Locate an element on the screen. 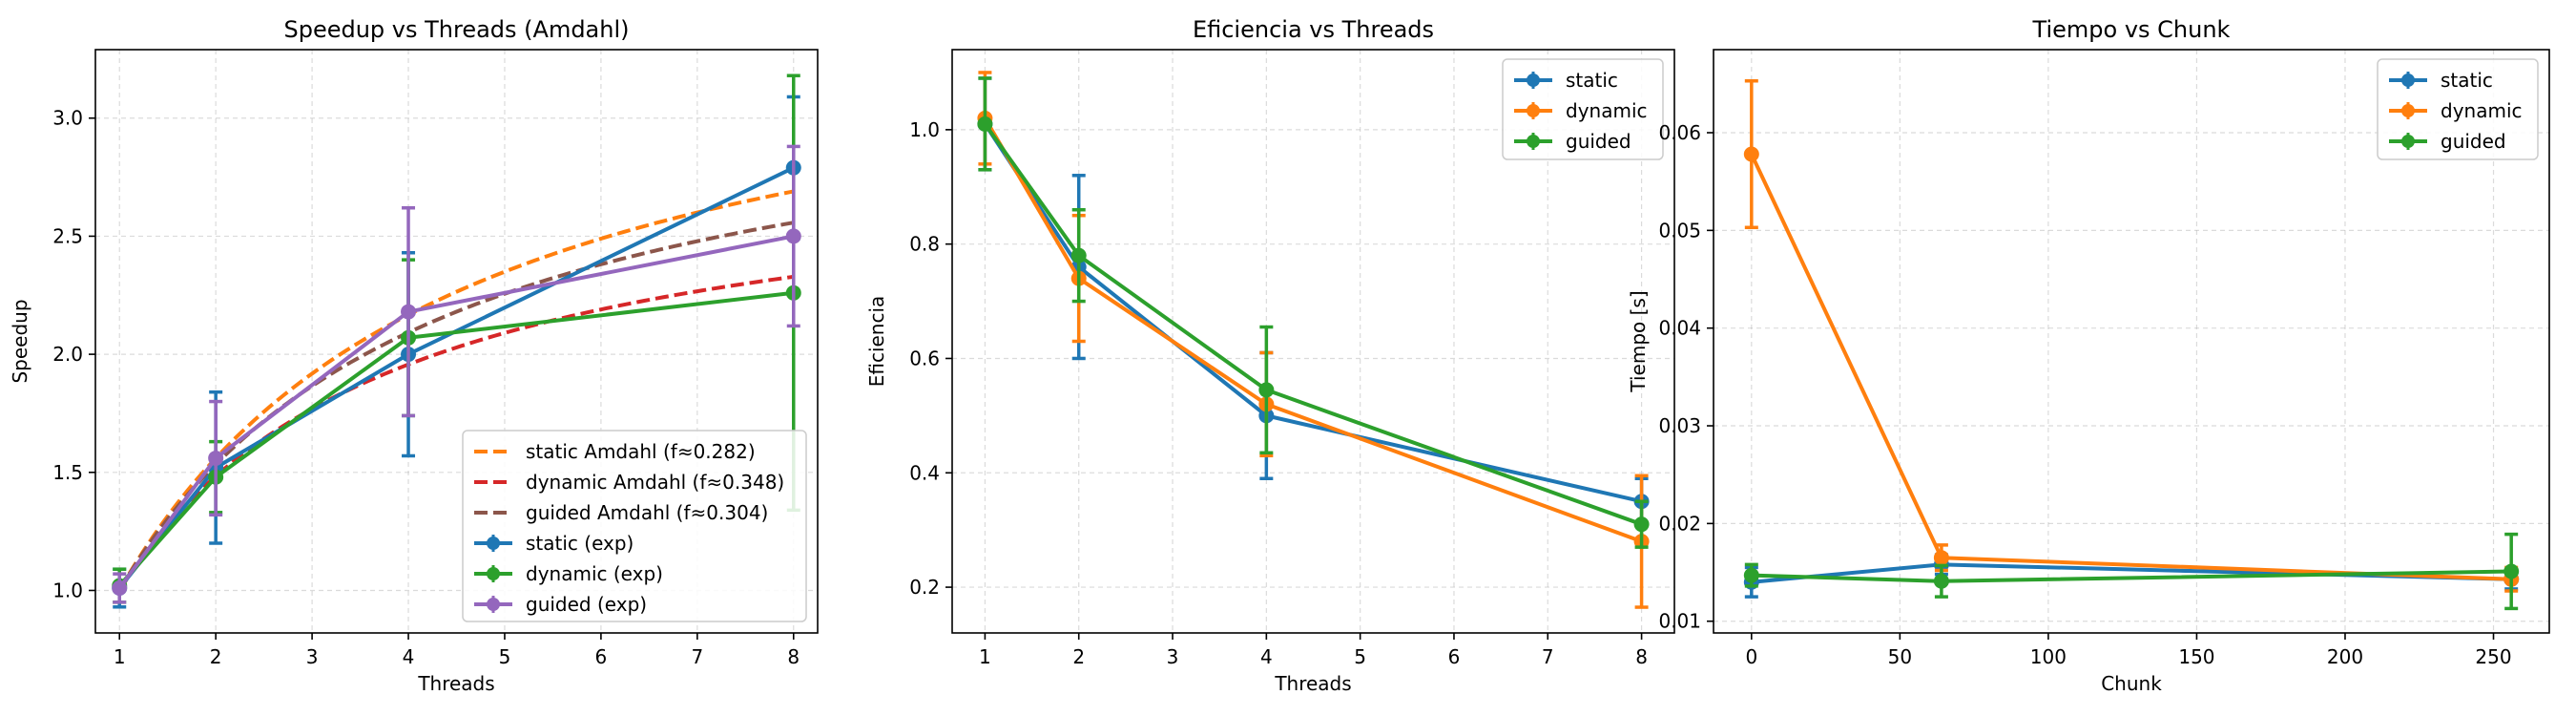  x-tick-label: 100 is located at coordinates (2048, 656).